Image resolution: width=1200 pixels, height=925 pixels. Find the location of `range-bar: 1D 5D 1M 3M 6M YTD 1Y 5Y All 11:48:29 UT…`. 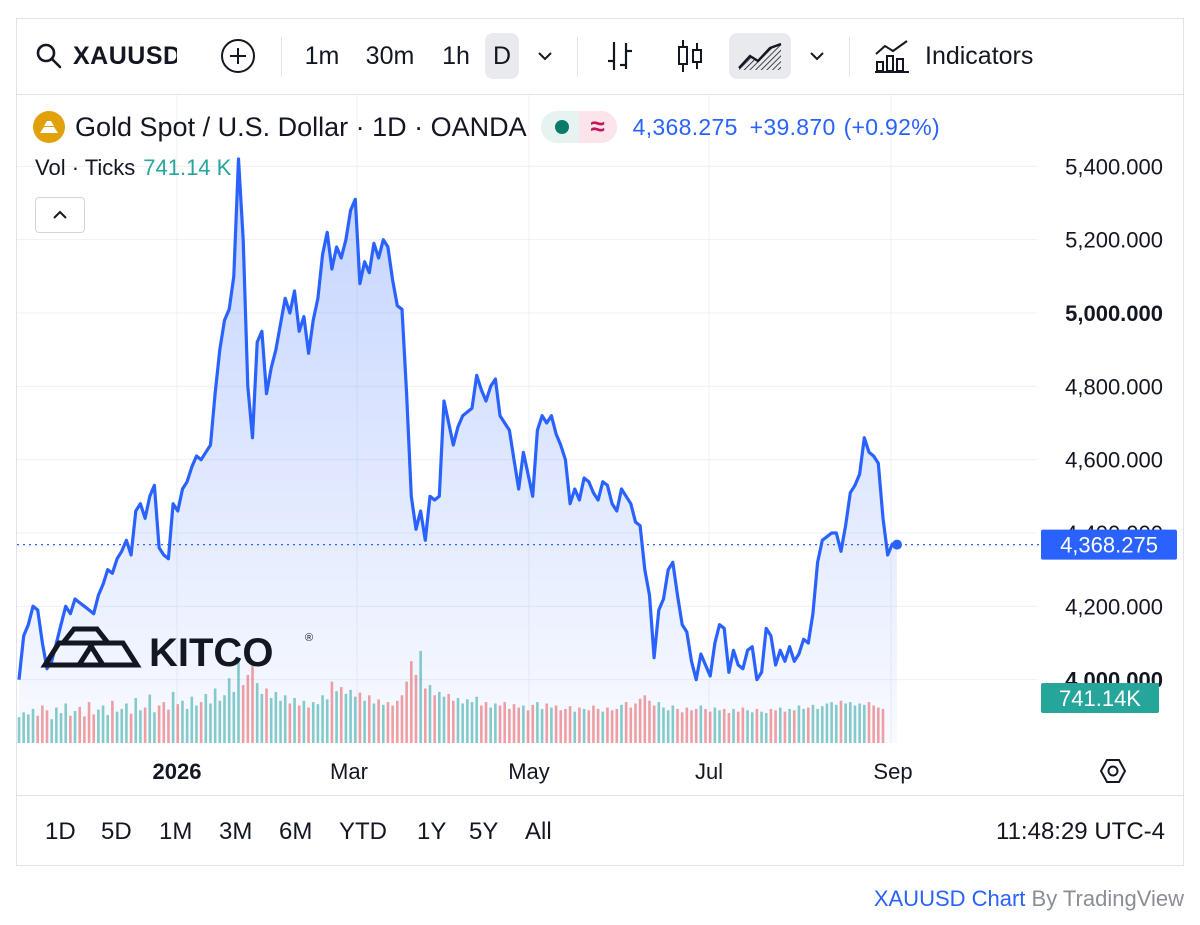

range-bar: 1D 5D 1M 3M 6M YTD 1Y 5Y All 11:48:29 UT… is located at coordinates (600, 831).